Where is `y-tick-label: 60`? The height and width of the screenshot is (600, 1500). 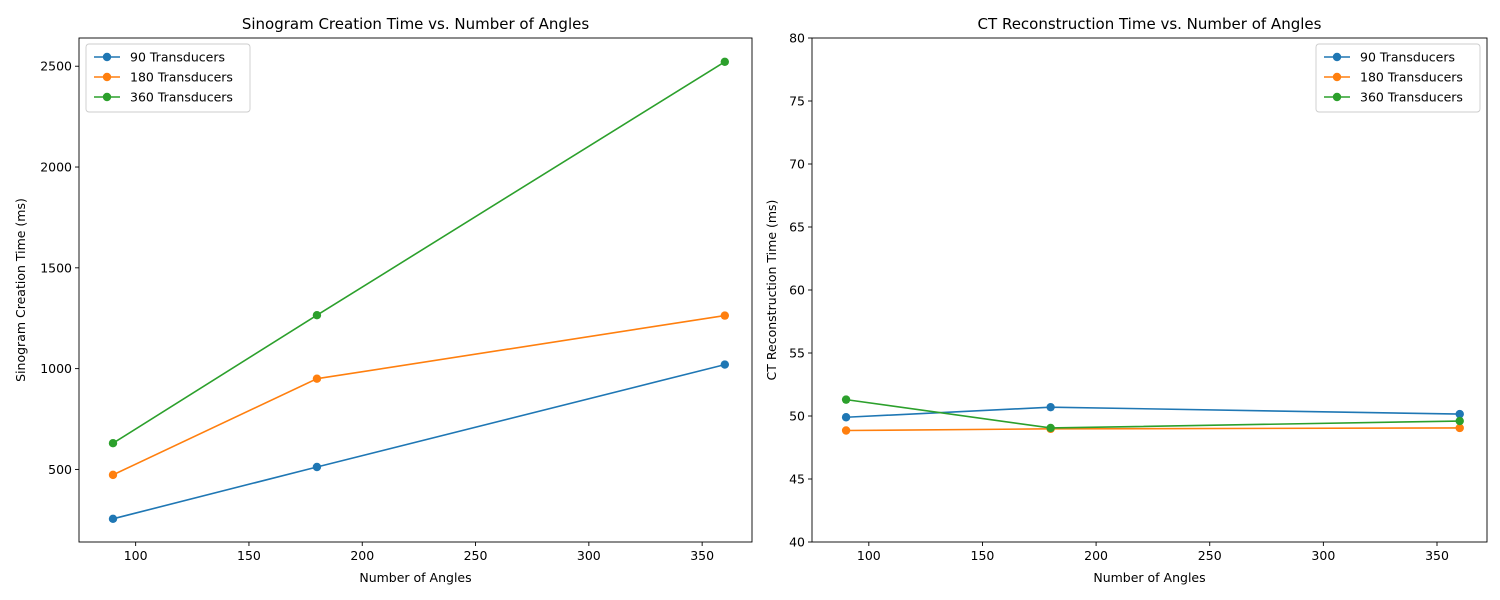
y-tick-label: 60 is located at coordinates (797, 290).